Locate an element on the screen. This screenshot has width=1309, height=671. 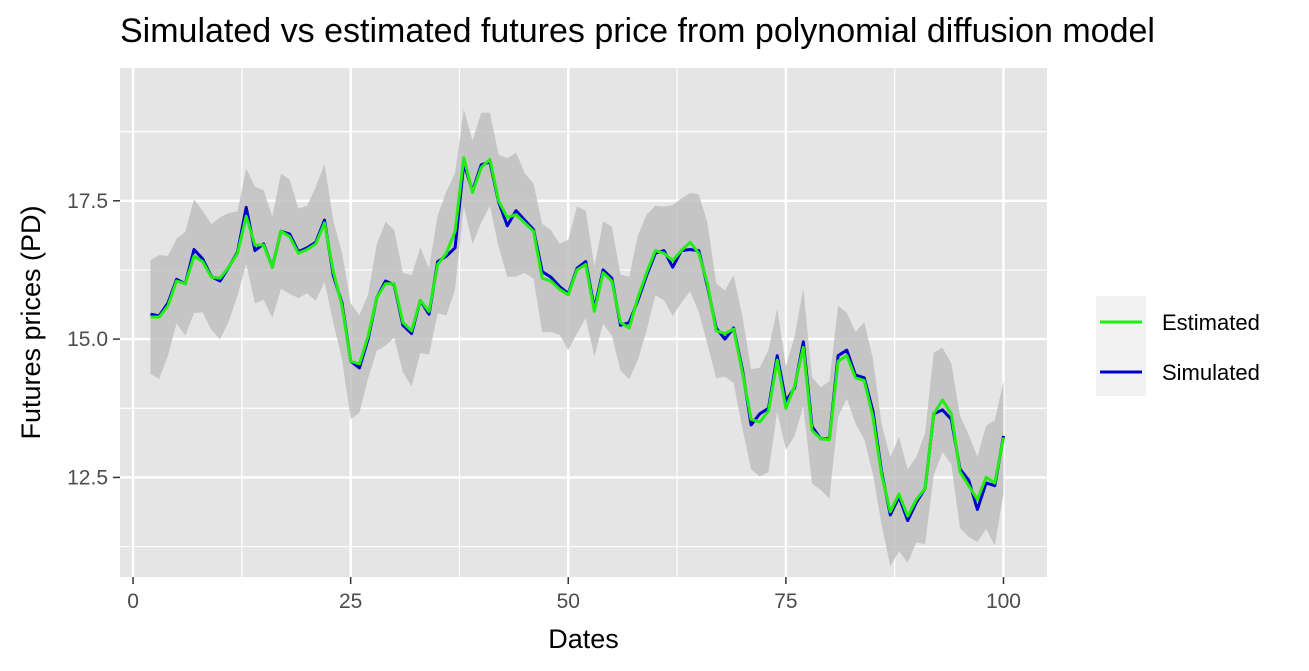
y-axis: 12.5 15.0 17.5 is located at coordinates (93, 339).